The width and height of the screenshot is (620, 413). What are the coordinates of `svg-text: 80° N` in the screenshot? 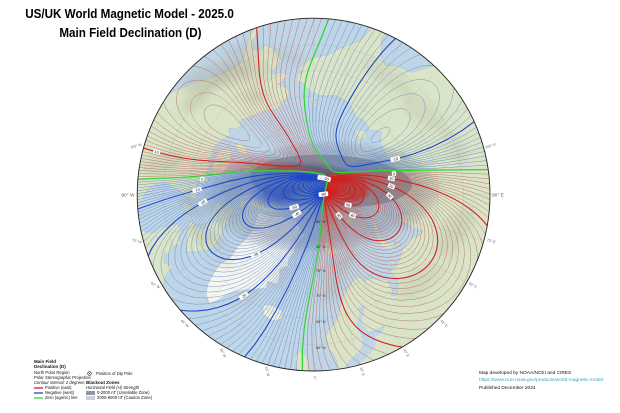 It's located at (321, 247).